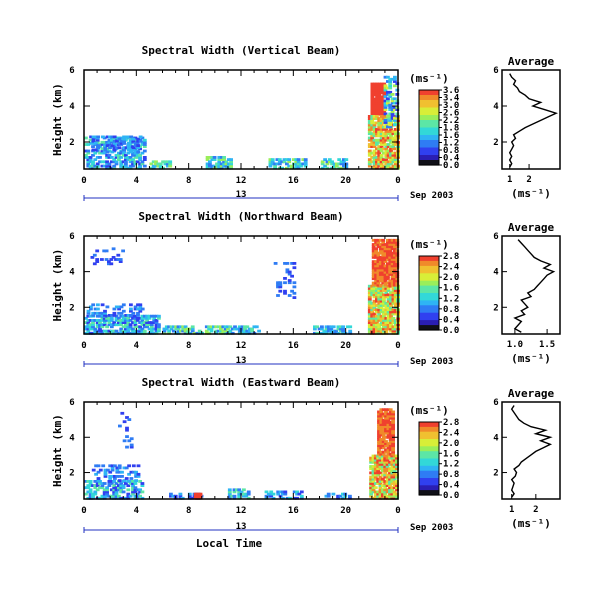  Describe the element at coordinates (451, 331) in the screenshot. I see `colorbar-tick-label: 0.0` at that location.